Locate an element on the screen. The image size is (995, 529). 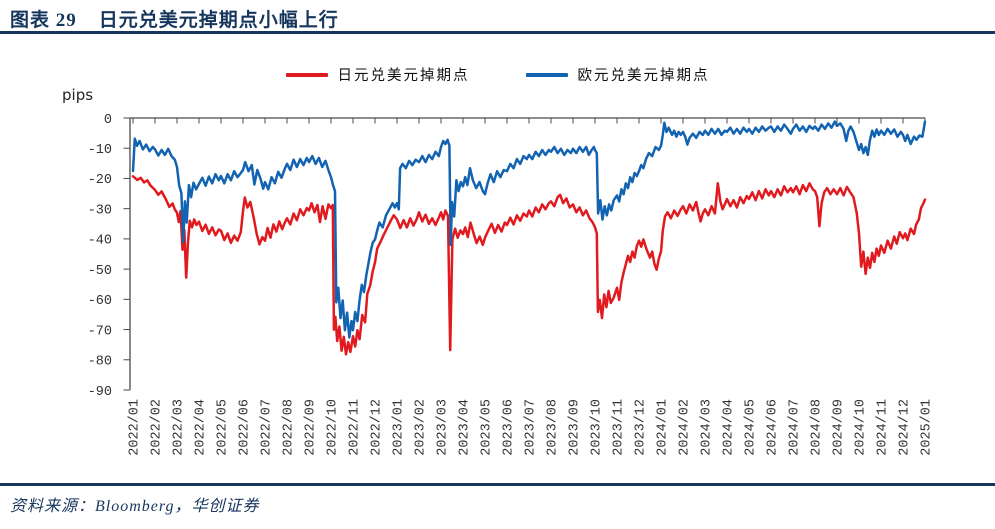
figure-header: 图表 29 日元兑美元掉期点小幅上行 is located at coordinates (174, 19).